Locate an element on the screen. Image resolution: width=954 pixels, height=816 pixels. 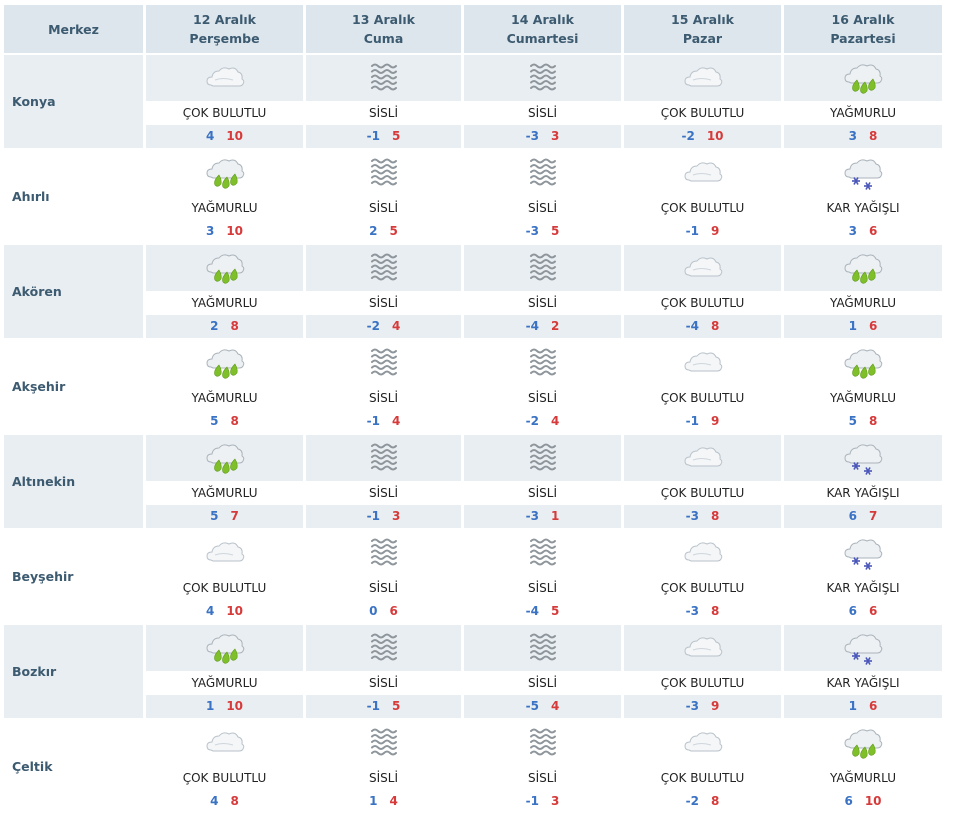
temperature-range: -1 9 is located at coordinates (702, 421).